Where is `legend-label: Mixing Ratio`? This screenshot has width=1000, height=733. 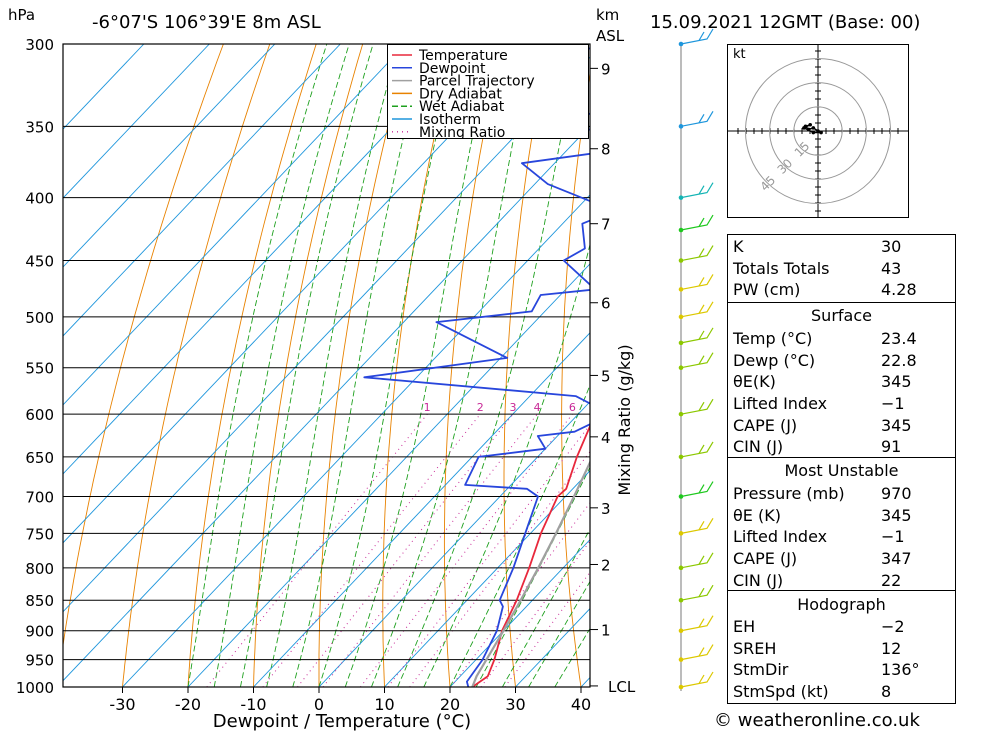
legend-label: Mixing Ratio is located at coordinates (462, 131).